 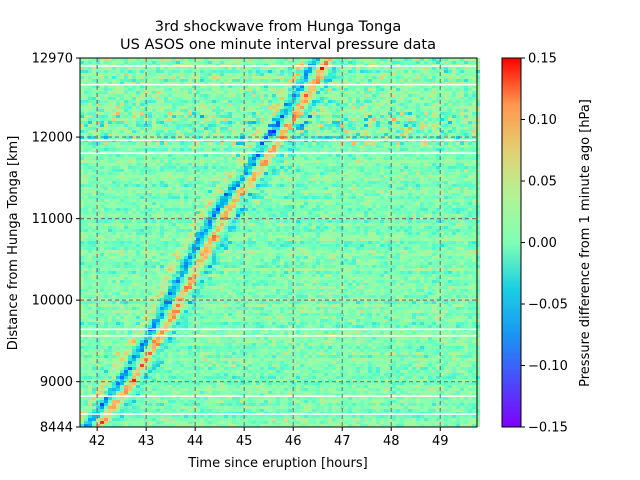 I want to click on chart-title-line1: 3rd shockwave from Hunga Tonga, so click(x=278, y=27).